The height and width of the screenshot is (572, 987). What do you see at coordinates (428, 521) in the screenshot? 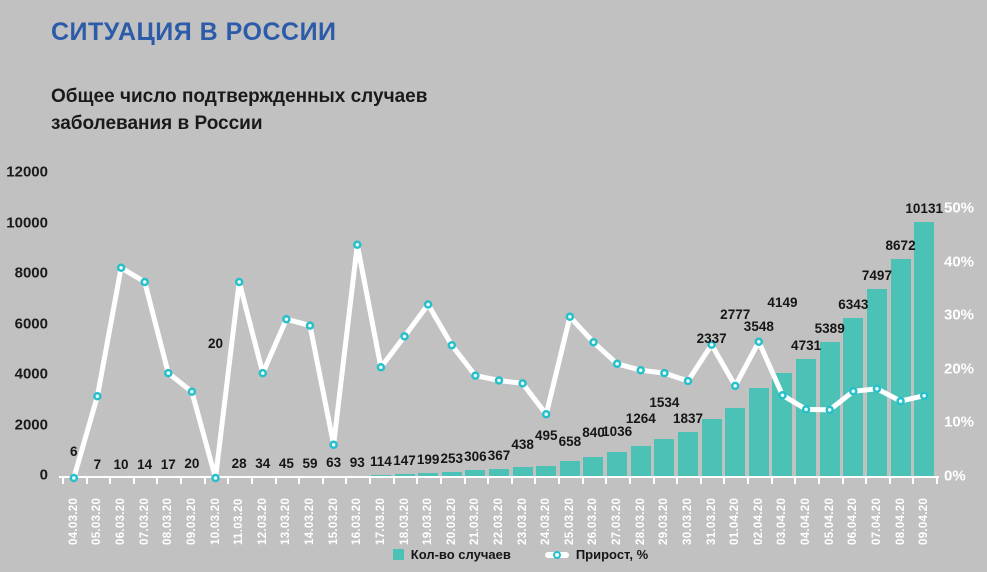
I see `date-tick-label: 19.03.20` at bounding box center [428, 521].